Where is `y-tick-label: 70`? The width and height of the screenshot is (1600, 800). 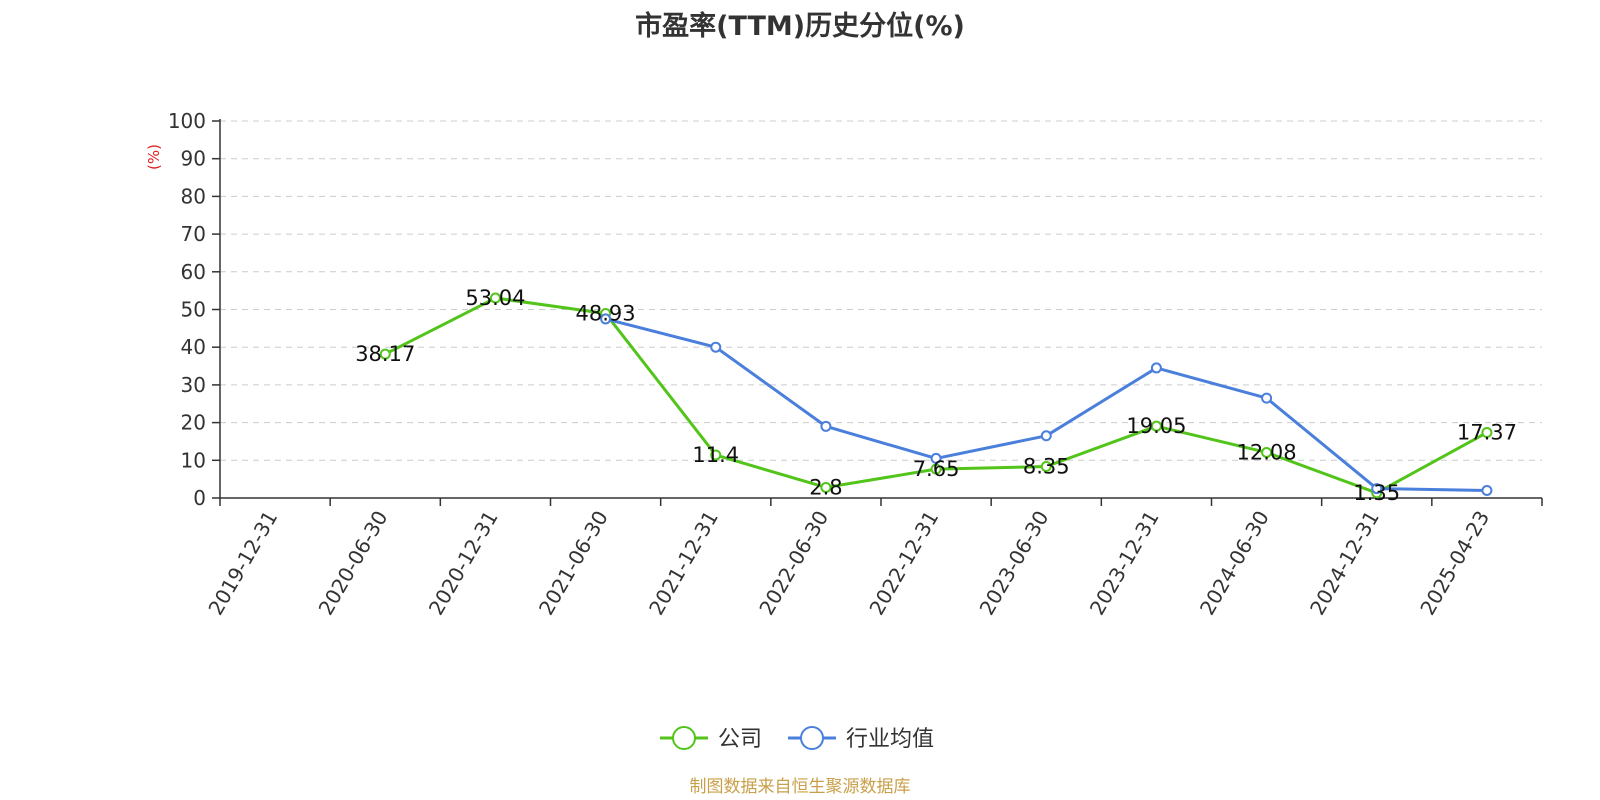
y-tick-label: 70 is located at coordinates (193, 234).